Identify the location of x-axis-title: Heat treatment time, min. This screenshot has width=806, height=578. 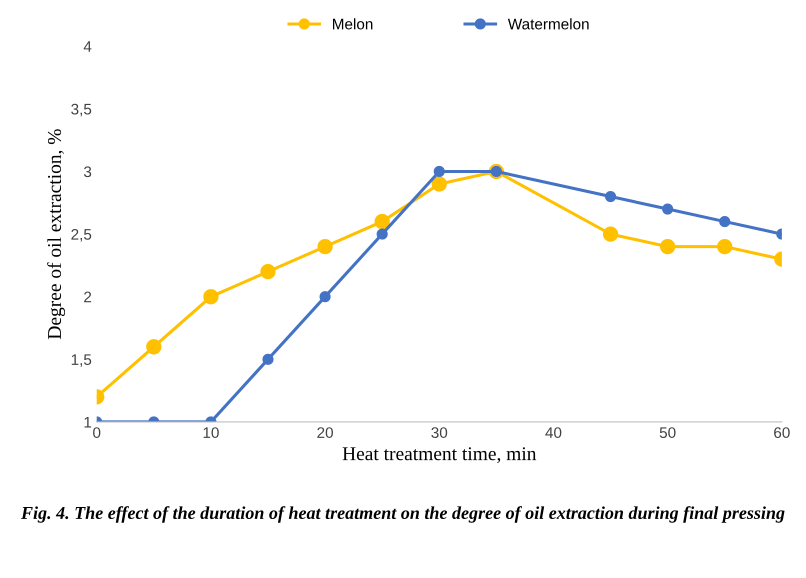
(439, 455).